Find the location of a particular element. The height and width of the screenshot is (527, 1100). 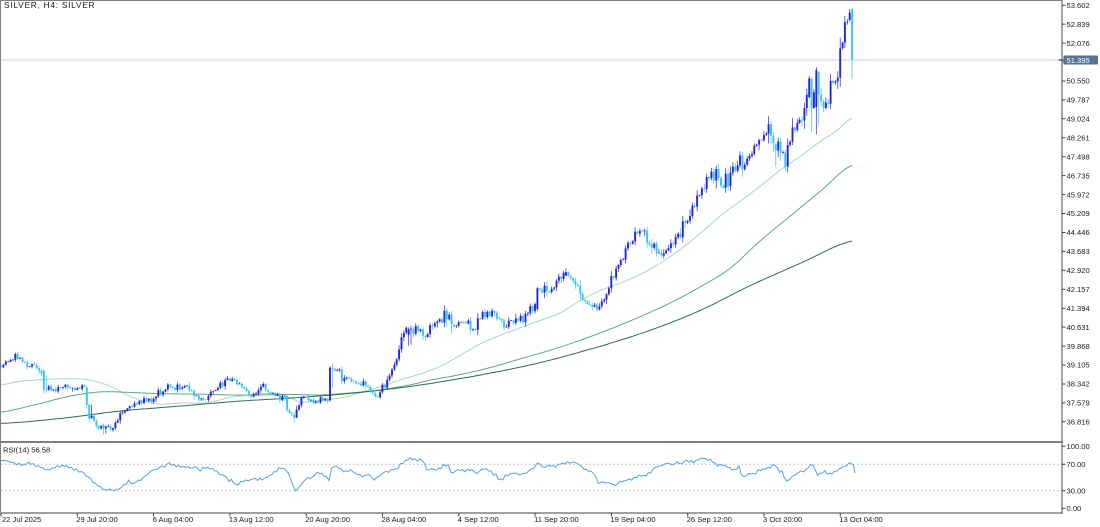

svg-text: 22 Jul 2025 is located at coordinates (21, 519).